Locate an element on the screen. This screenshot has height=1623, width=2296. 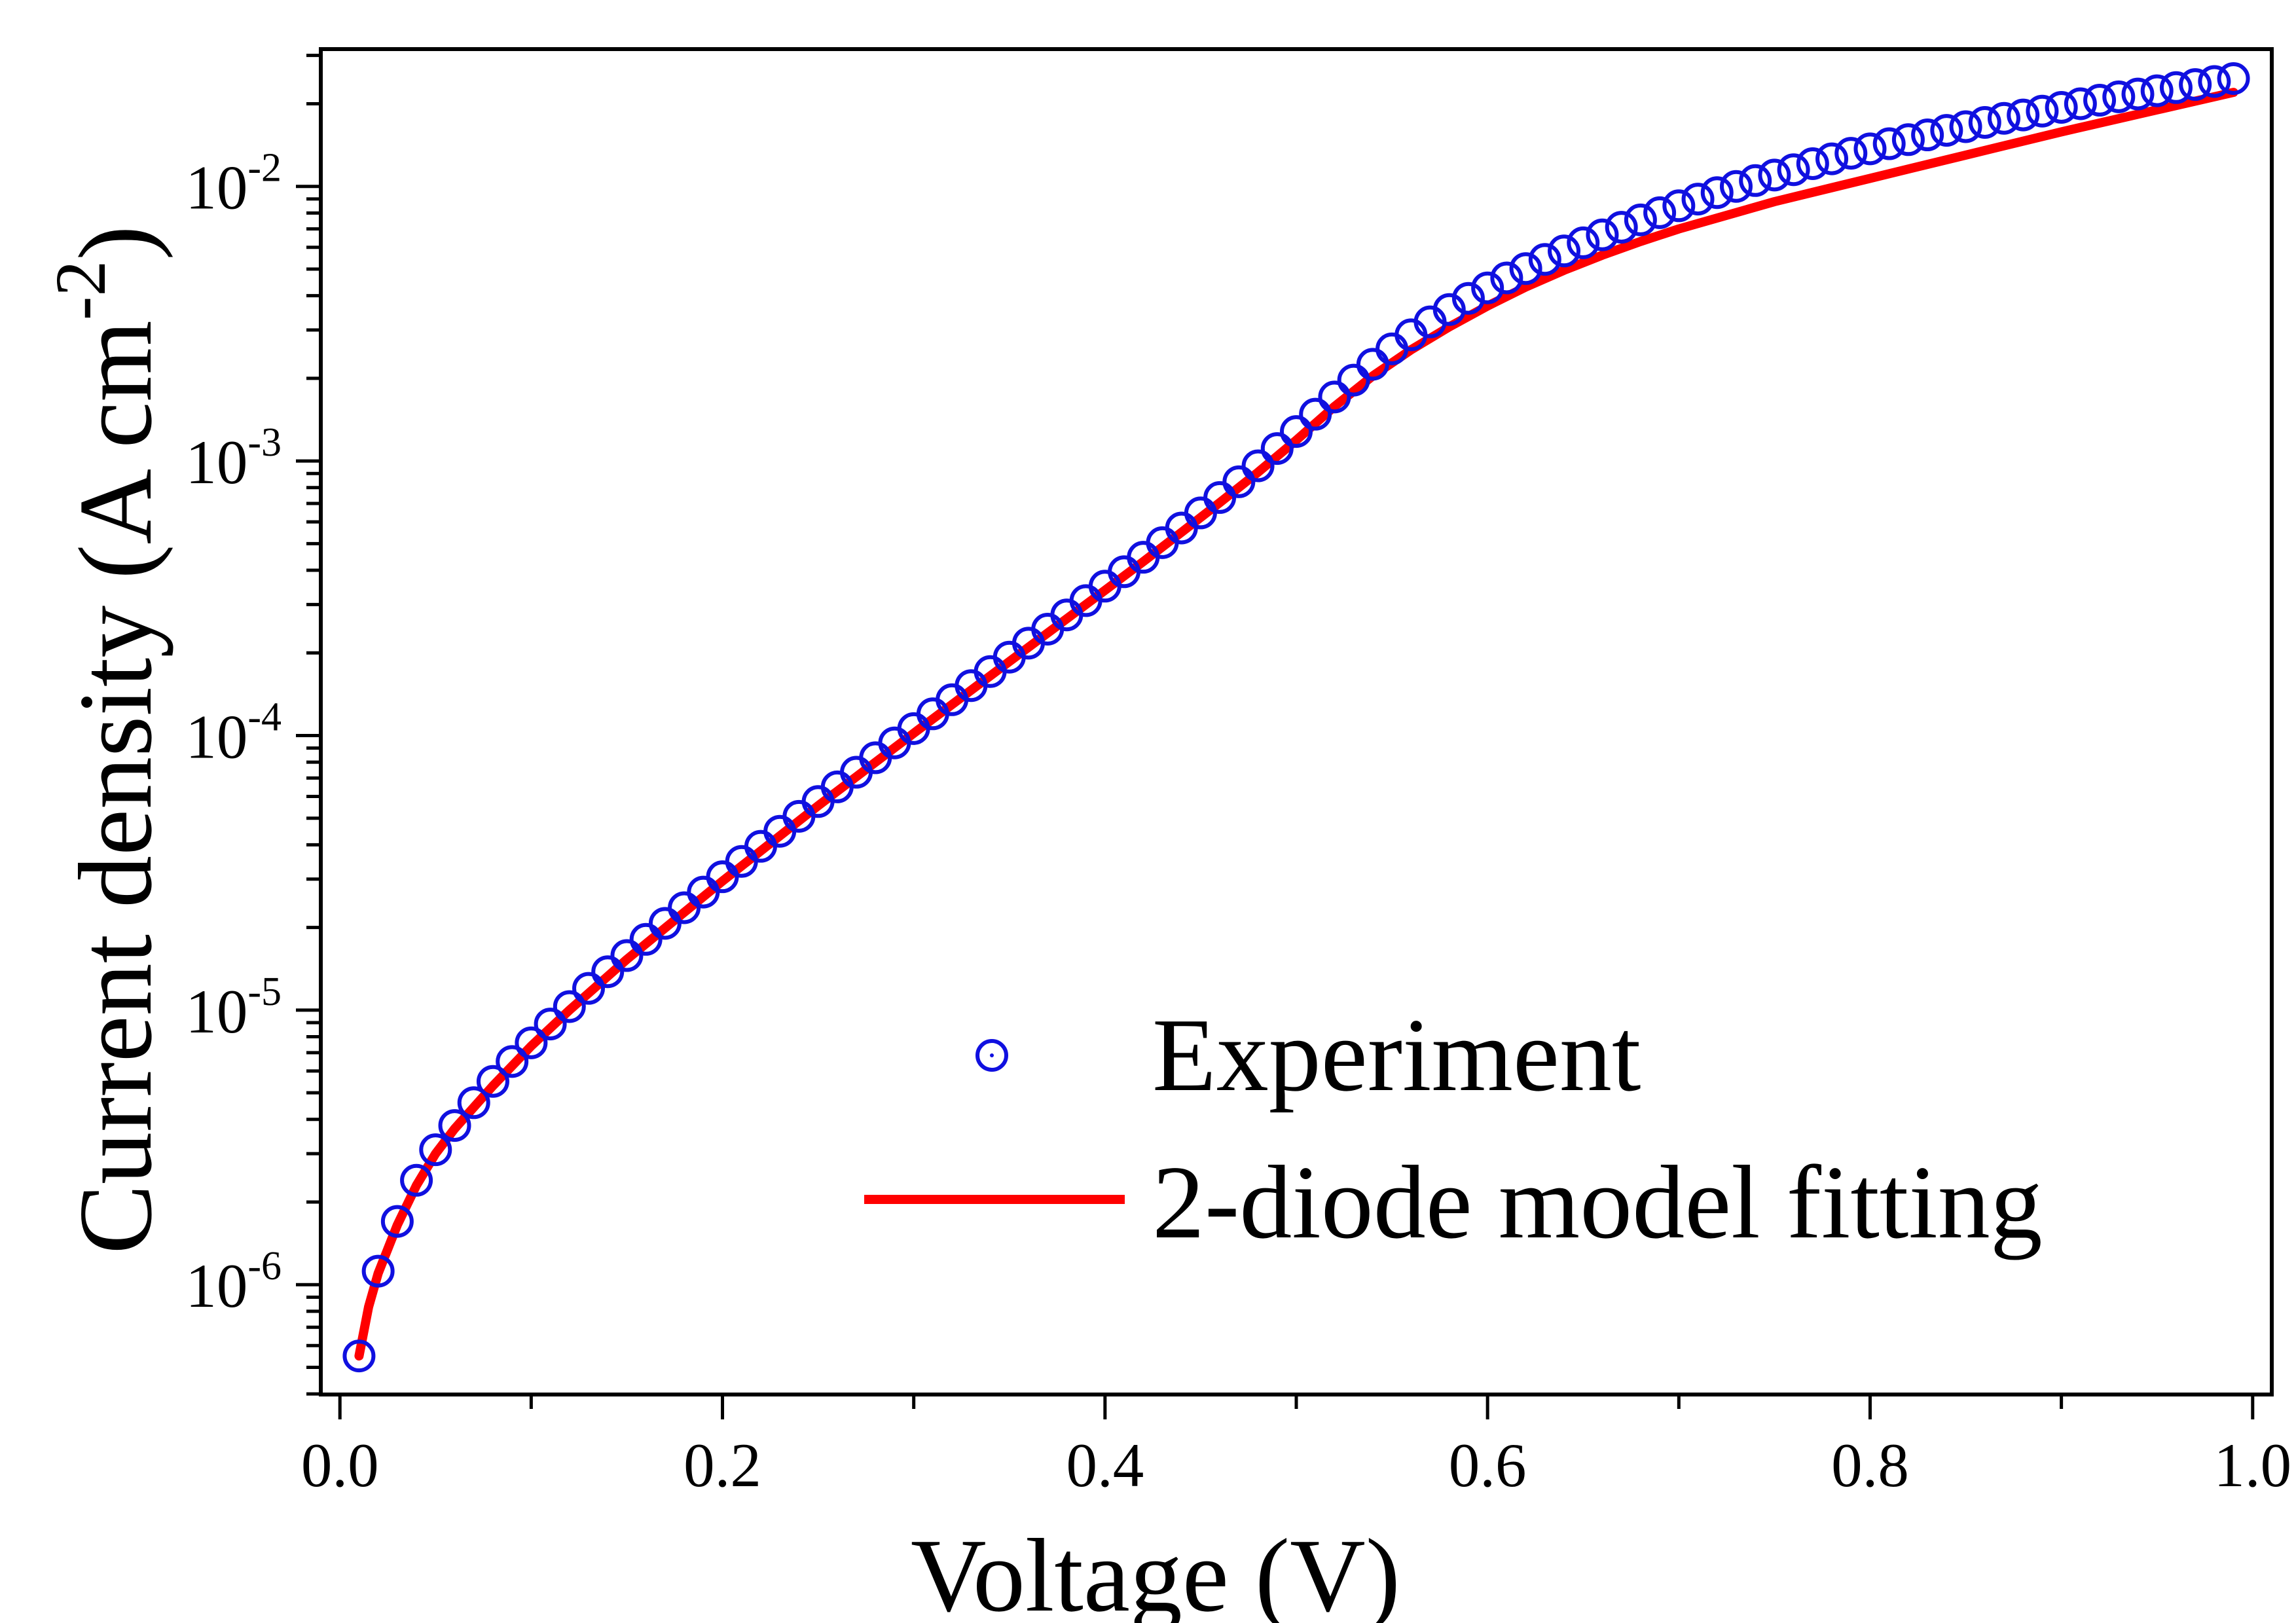
y-tick-label: 10⁻⁶ is located at coordinates (233, 1282).